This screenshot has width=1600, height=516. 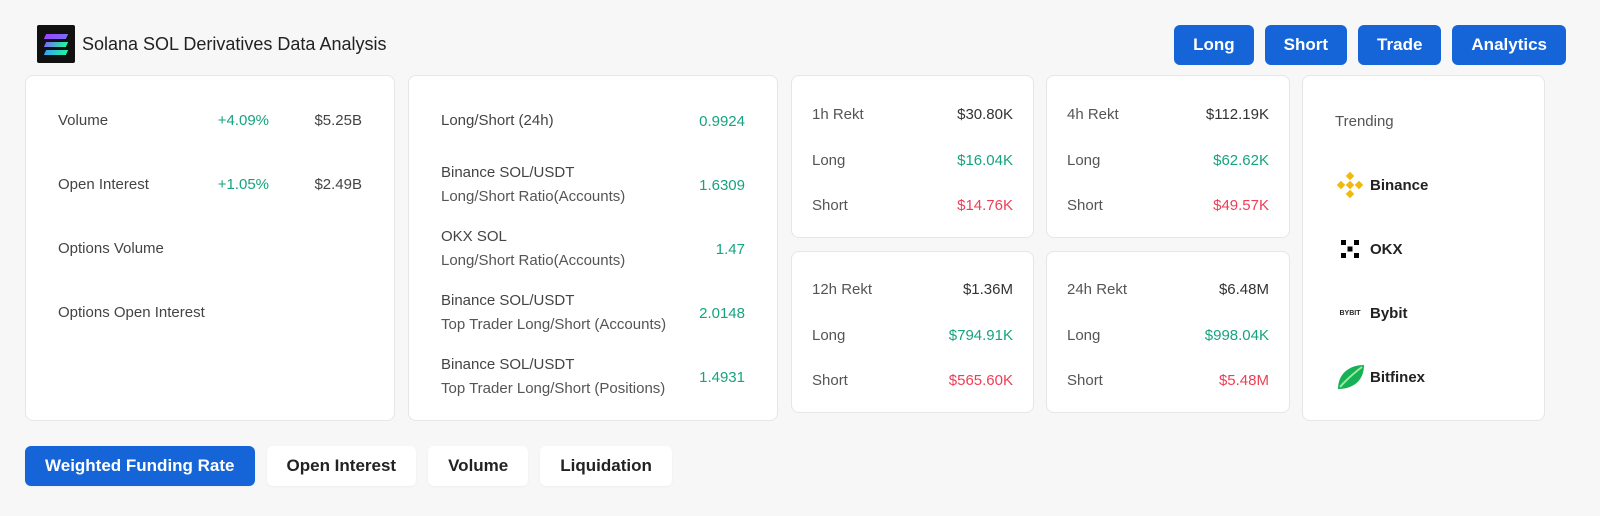 What do you see at coordinates (1350, 185) in the screenshot?
I see `binance-icon` at bounding box center [1350, 185].